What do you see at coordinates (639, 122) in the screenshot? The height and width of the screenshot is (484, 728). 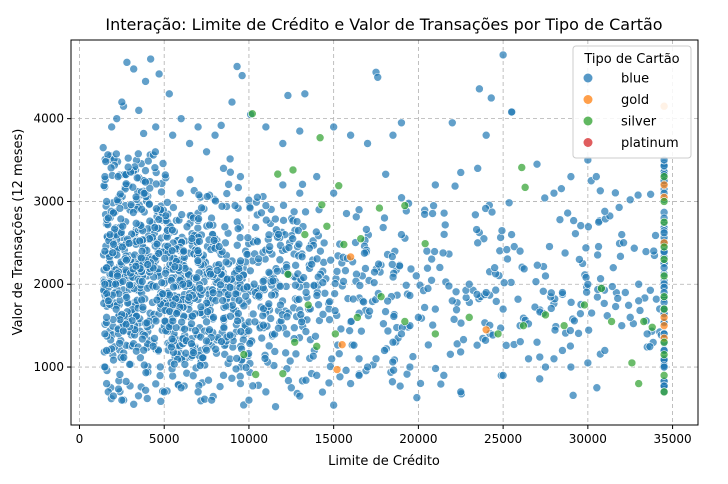 I see `legend-label-silver: silver` at bounding box center [639, 122].